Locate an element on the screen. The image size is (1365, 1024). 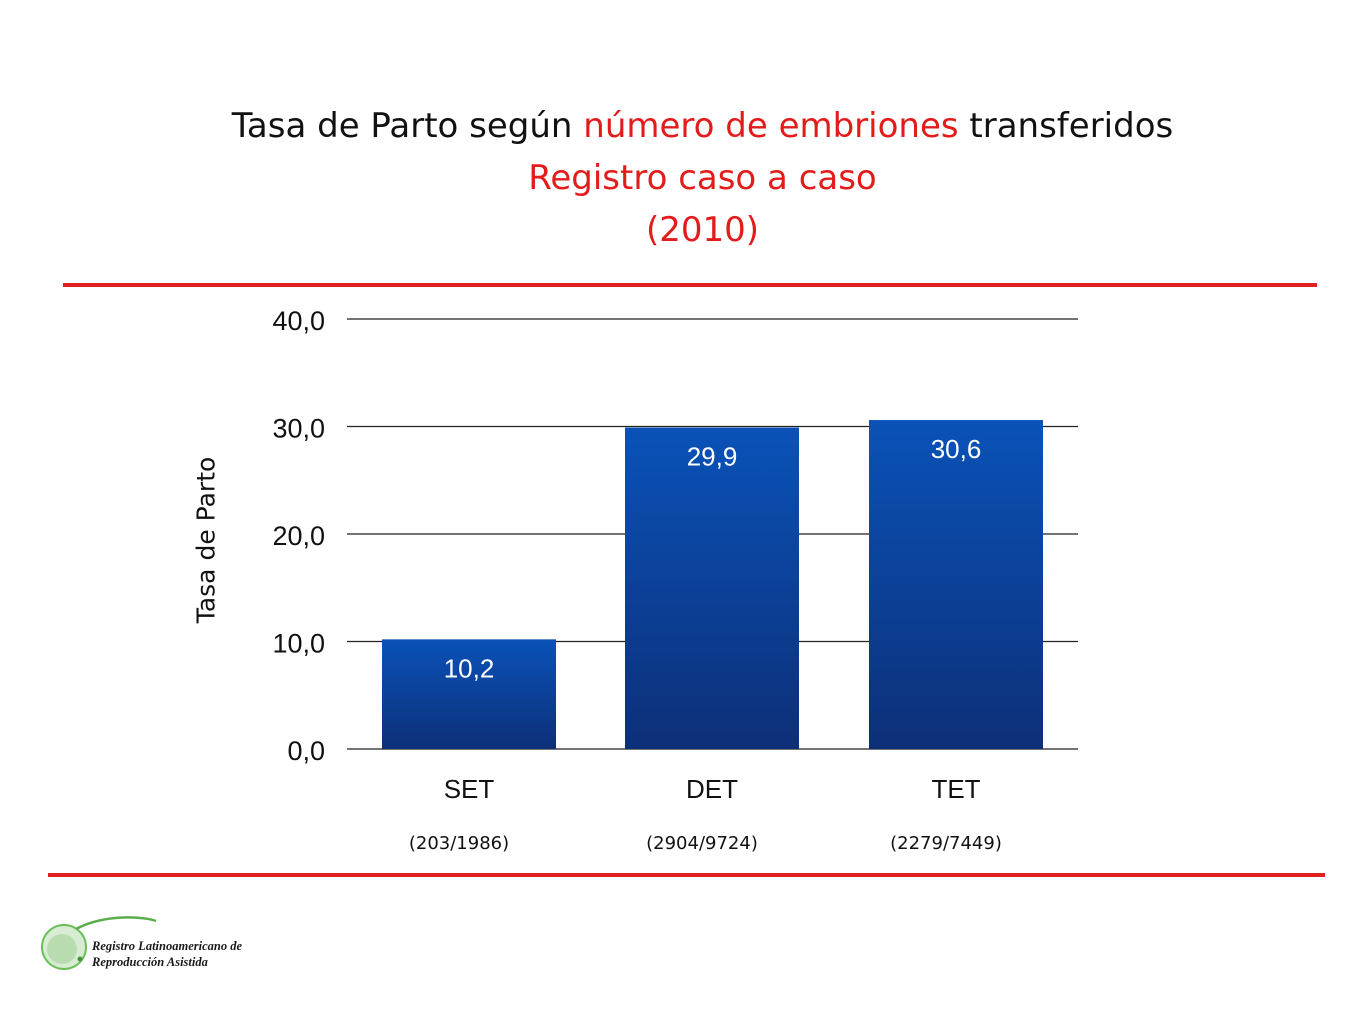
count-label: (203/1986) is located at coordinates (459, 843).